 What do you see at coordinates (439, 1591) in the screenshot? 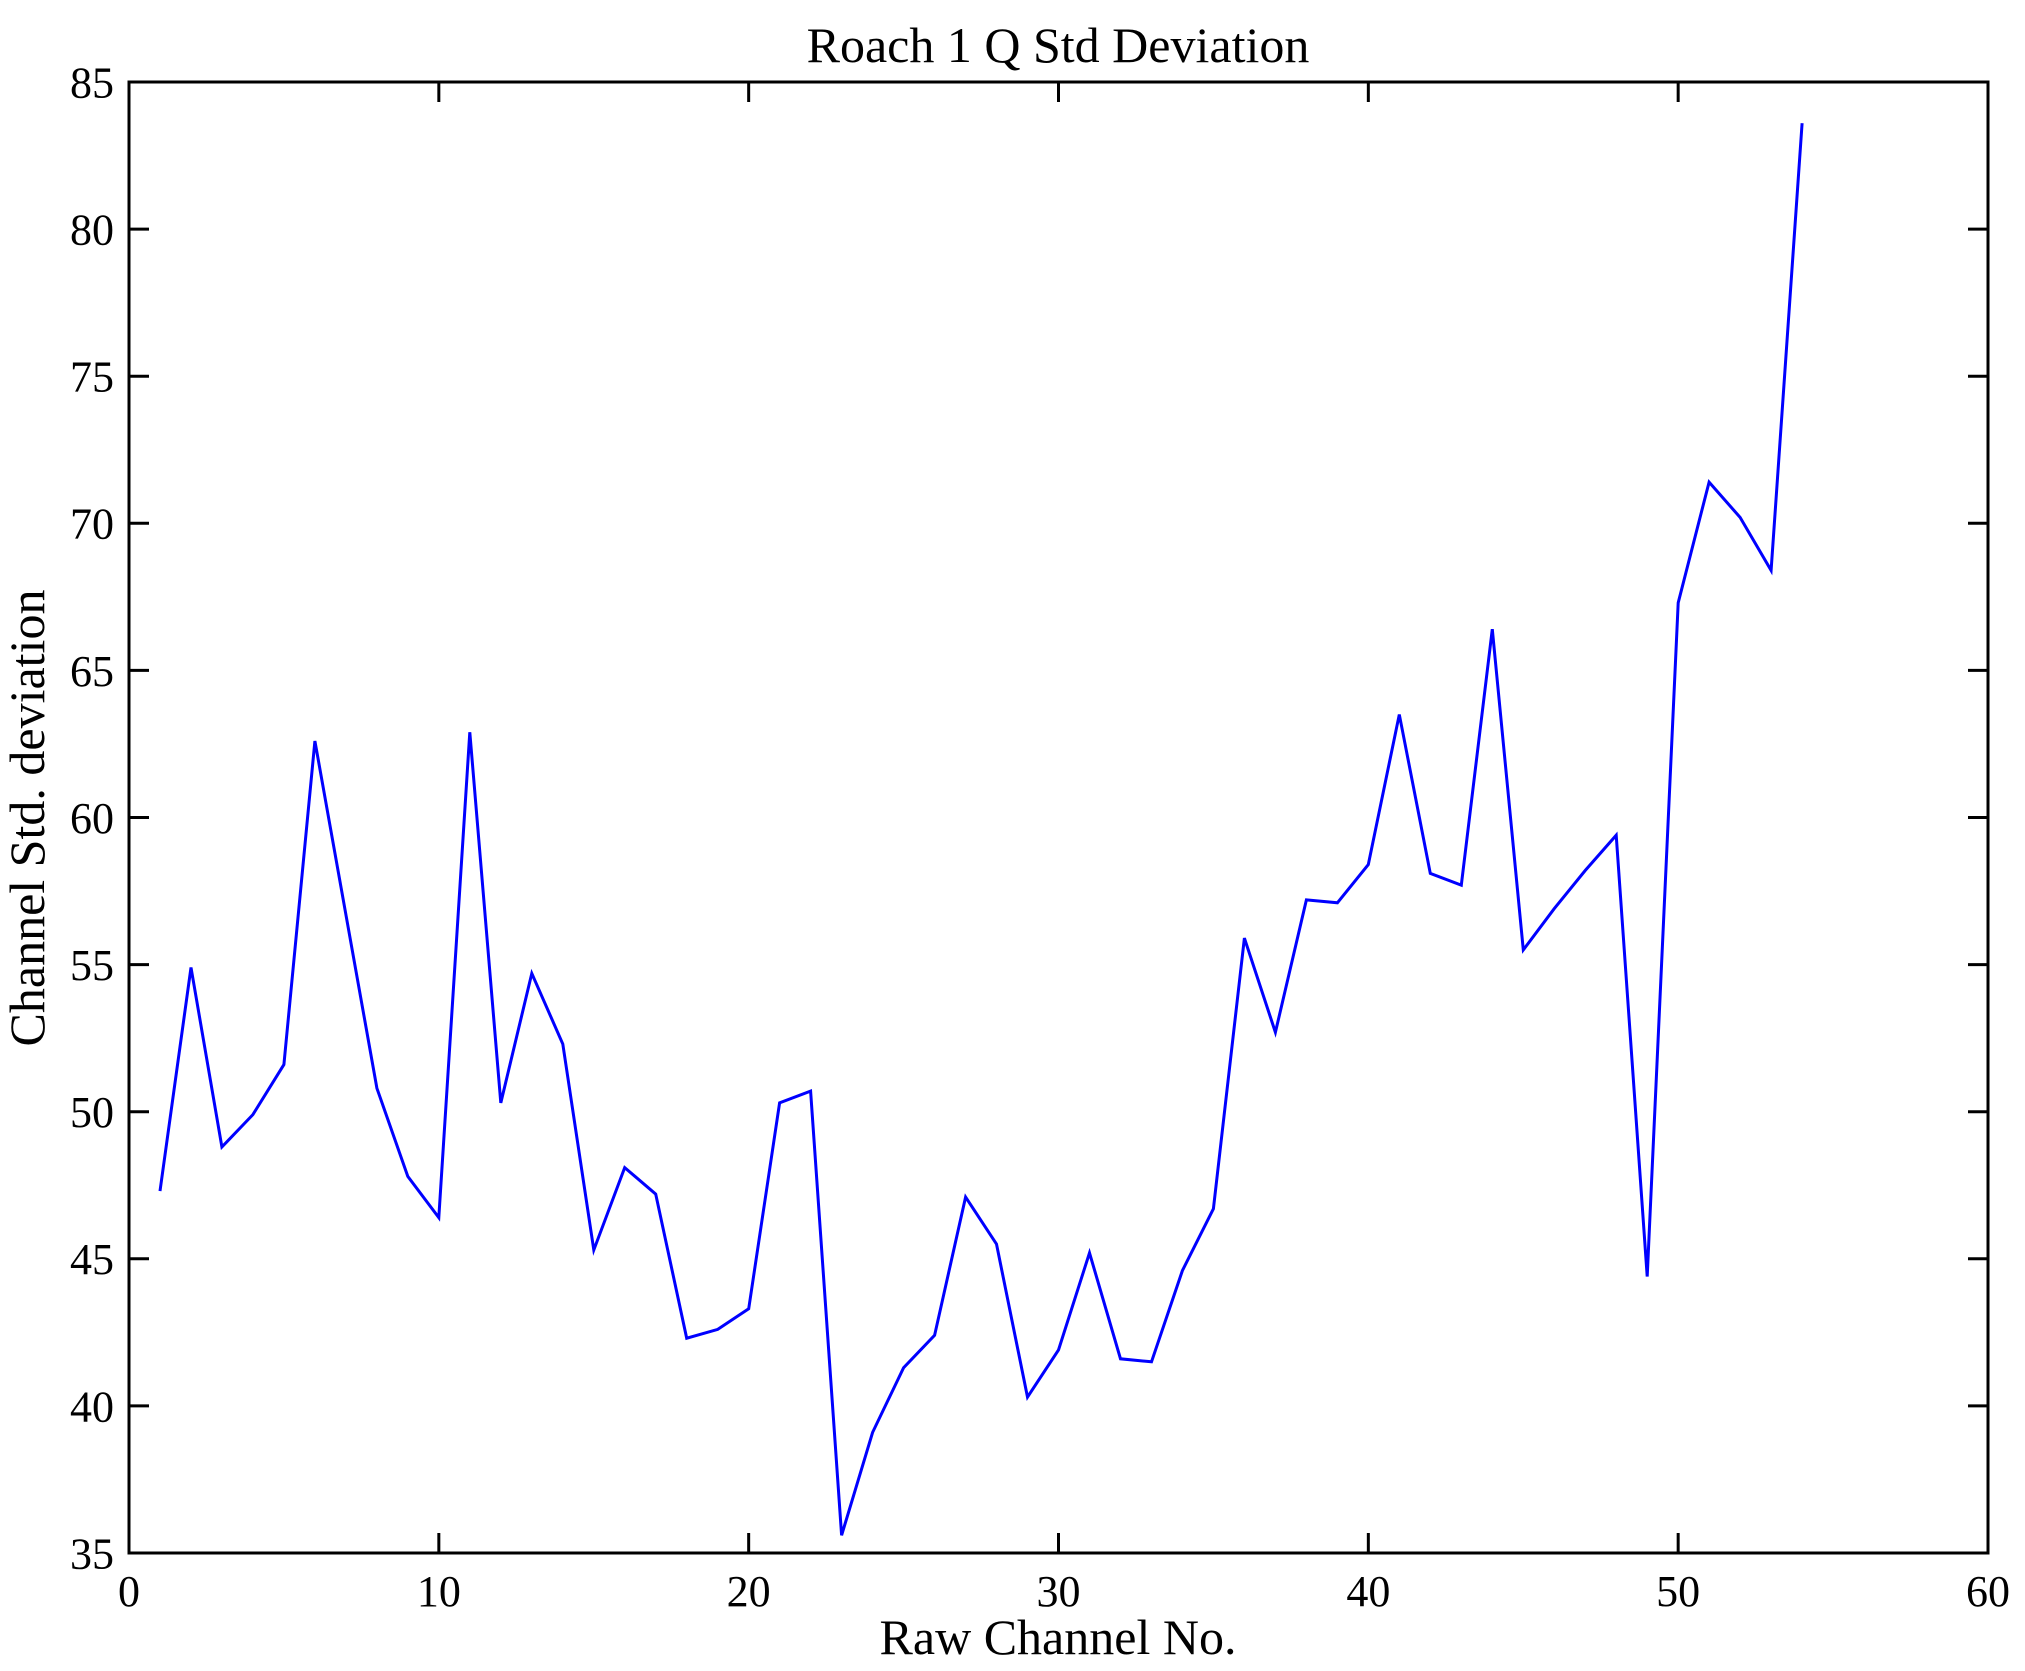
I see `x-tick-label: 10` at bounding box center [439, 1591].